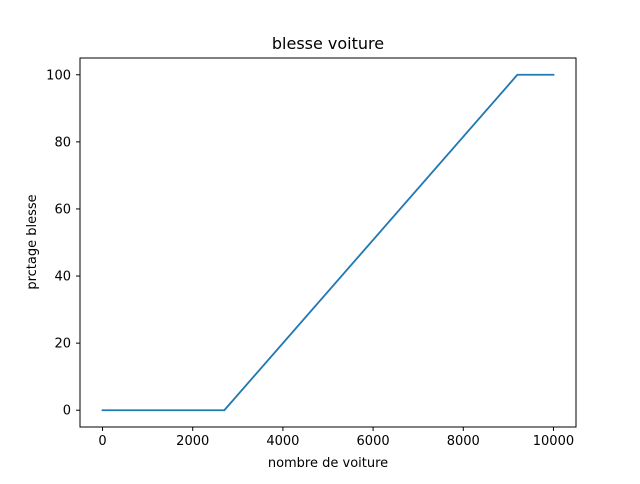  What do you see at coordinates (336, 438) in the screenshot?
I see `x-axis: 0 2000 4000 6000 8000 10000` at bounding box center [336, 438].